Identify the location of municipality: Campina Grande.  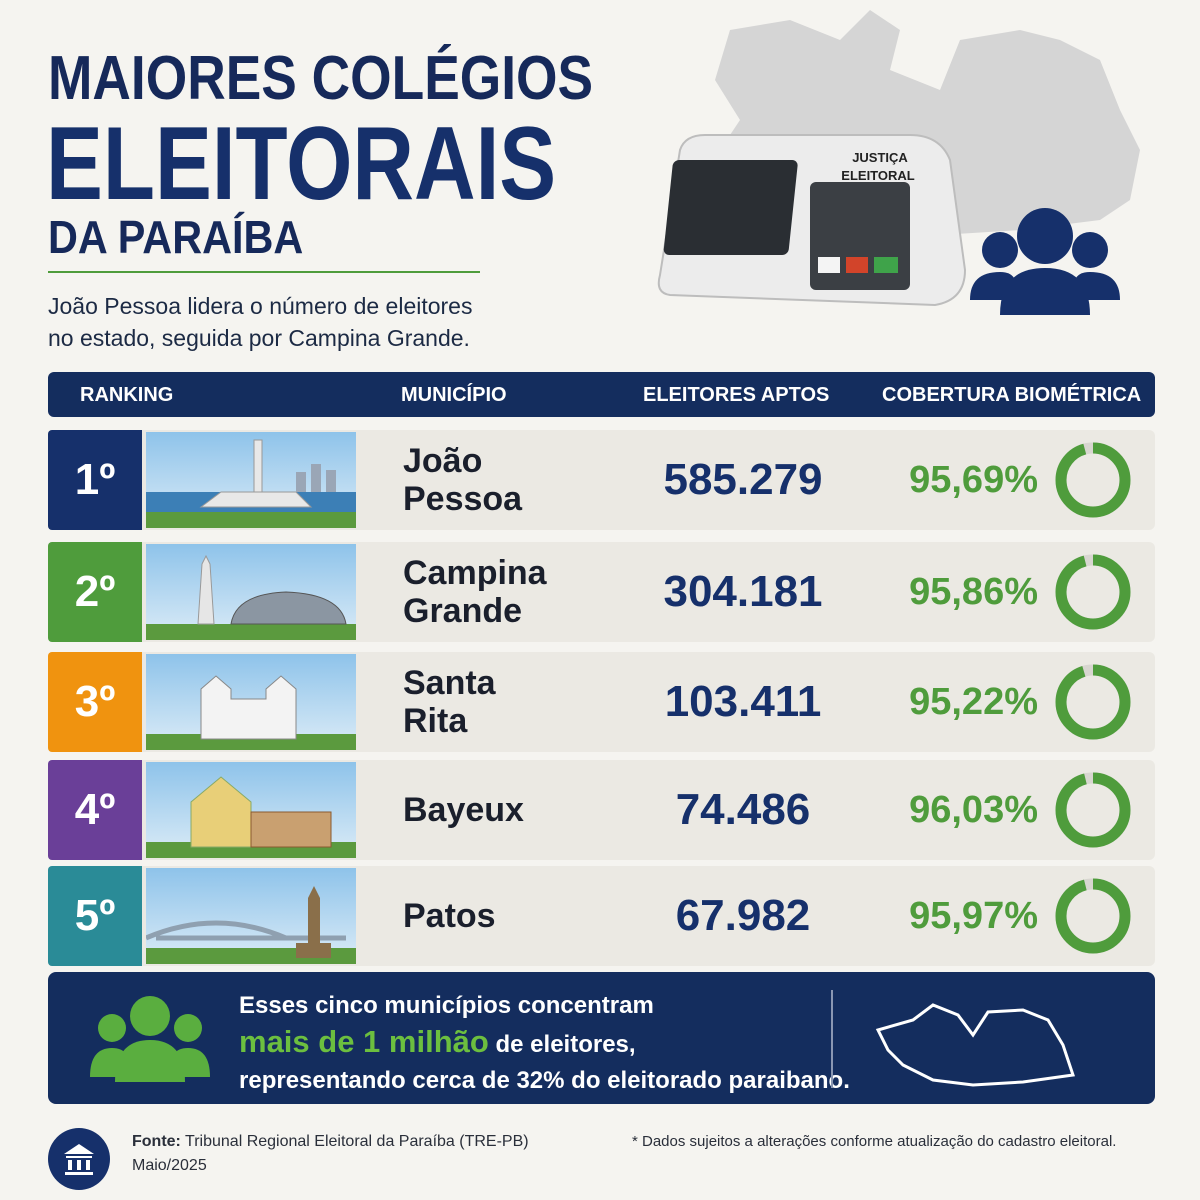
(475, 592).